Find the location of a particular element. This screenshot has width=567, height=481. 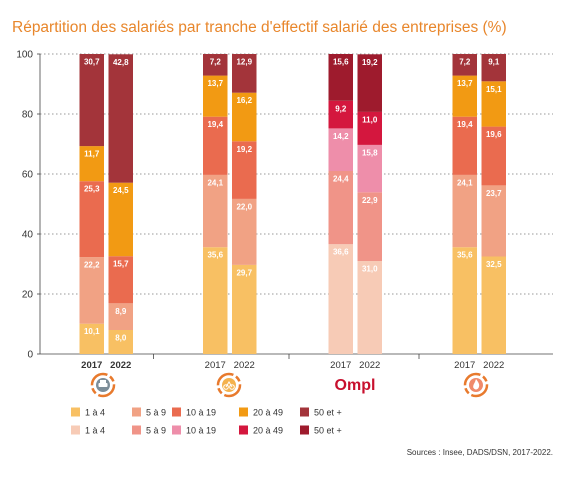

segment-label: 15,6 is located at coordinates (341, 62).